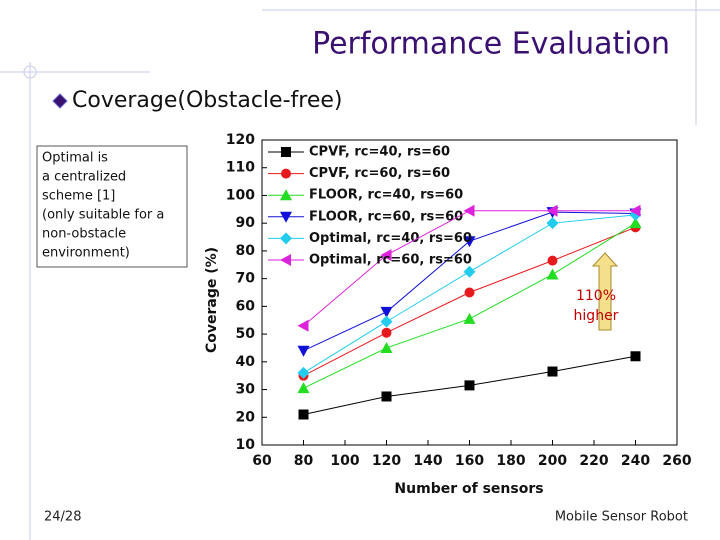 The width and height of the screenshot is (720, 540). I want to click on legend-label: Optimal, rc=40, rs=60, so click(390, 238).